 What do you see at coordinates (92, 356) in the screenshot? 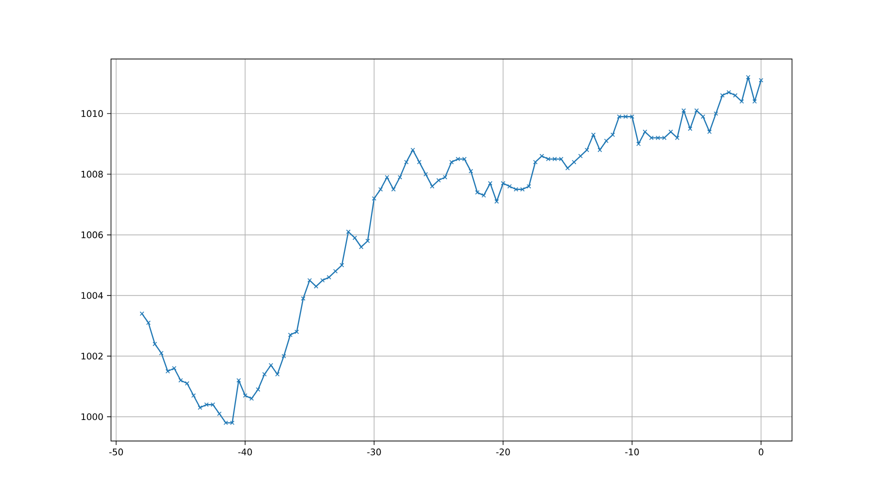
I see `y-tick-label: 1002` at bounding box center [92, 356].